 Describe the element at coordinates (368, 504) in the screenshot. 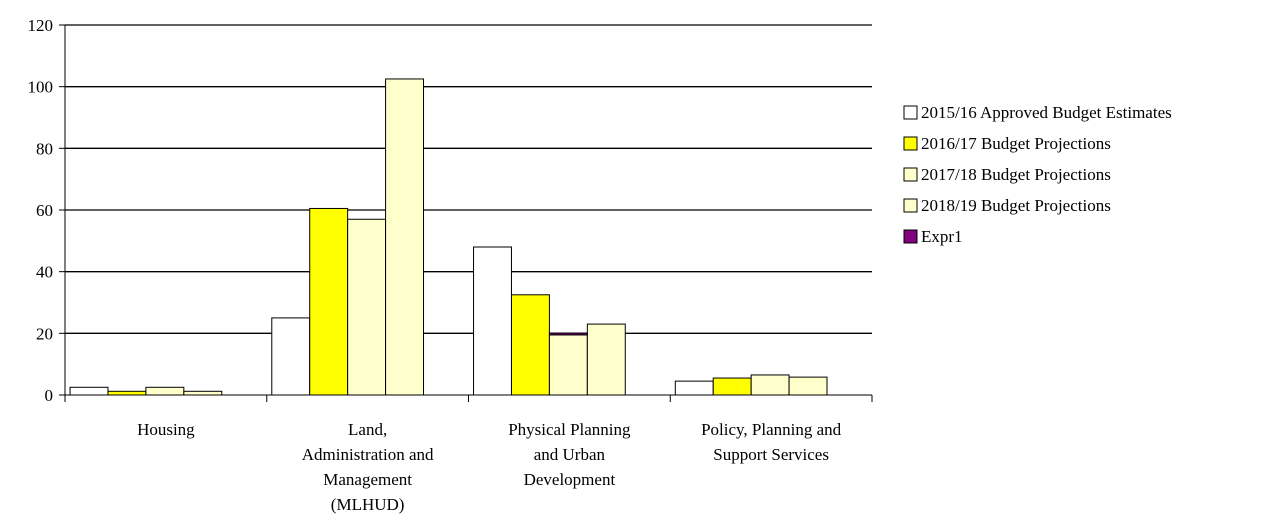

I see `x-category-label: (MLHUD)` at that location.